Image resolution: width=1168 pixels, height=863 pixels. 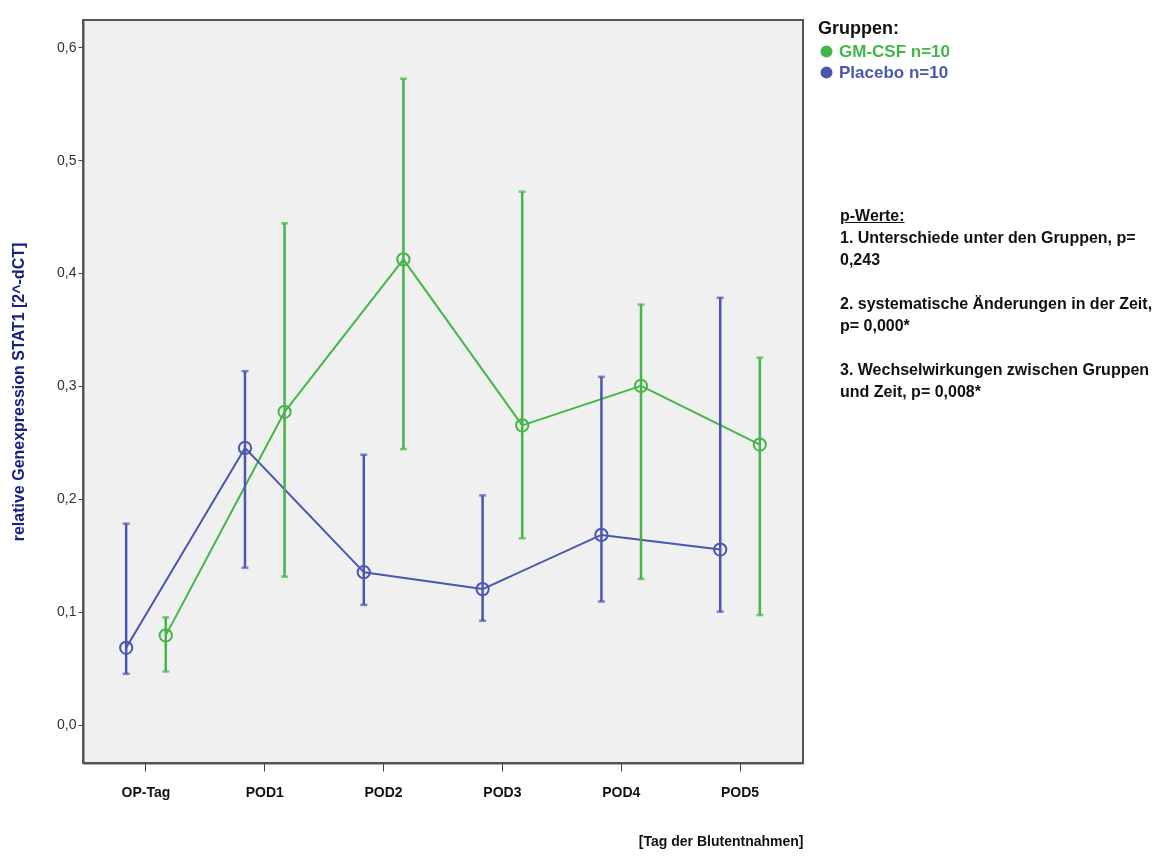 I want to click on y-tick-label: 0,6, so click(x=67, y=46).